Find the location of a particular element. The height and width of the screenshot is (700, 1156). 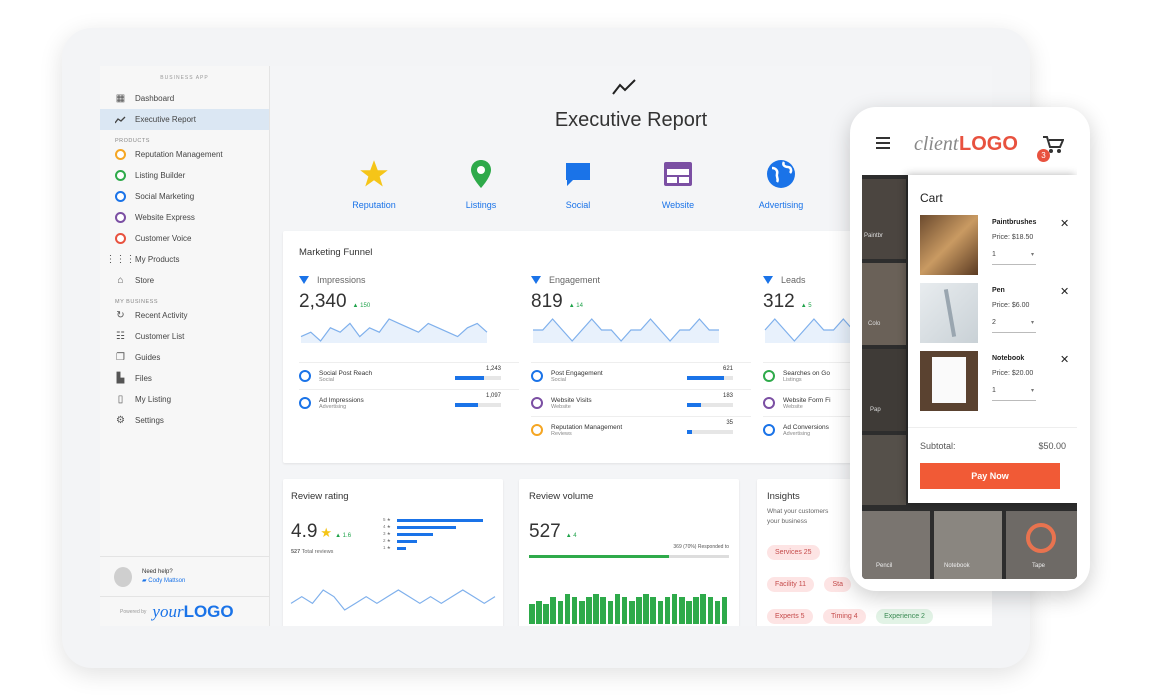

sidebar-item-my-products: ⋮⋮⋮ My Products is located at coordinates (184, 259).